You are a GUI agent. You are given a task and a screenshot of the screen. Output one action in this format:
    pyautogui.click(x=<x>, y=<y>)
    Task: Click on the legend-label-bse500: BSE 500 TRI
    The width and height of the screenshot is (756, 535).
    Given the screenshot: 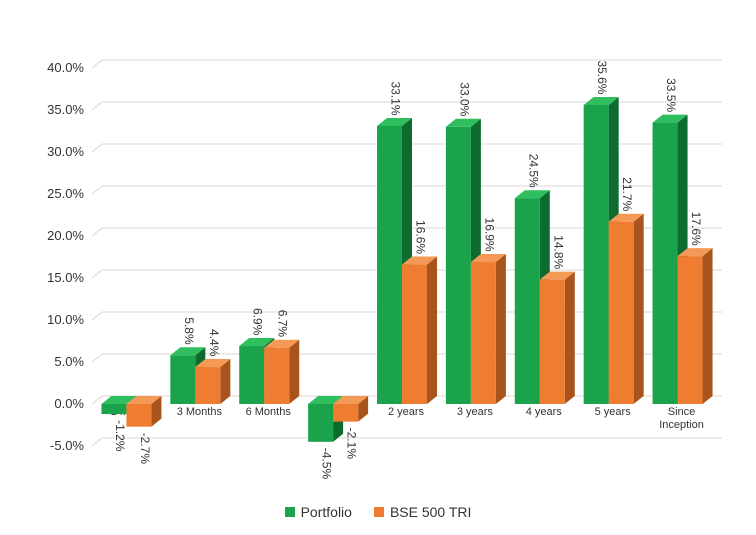 What is the action you would take?
    pyautogui.click(x=430, y=512)
    